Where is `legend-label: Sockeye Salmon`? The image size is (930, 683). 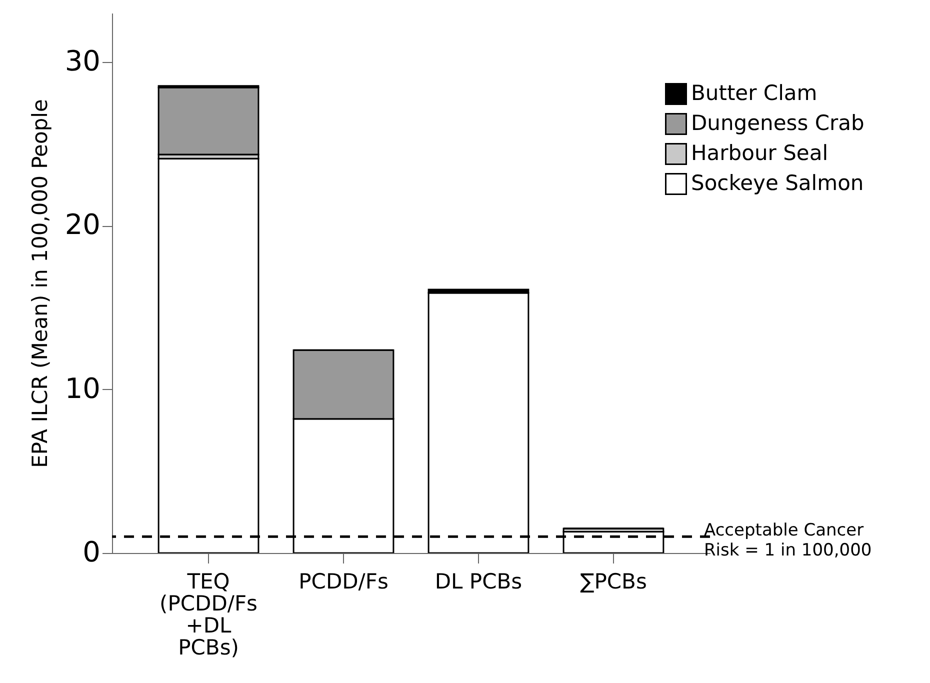 legend-label: Sockeye Salmon is located at coordinates (777, 183).